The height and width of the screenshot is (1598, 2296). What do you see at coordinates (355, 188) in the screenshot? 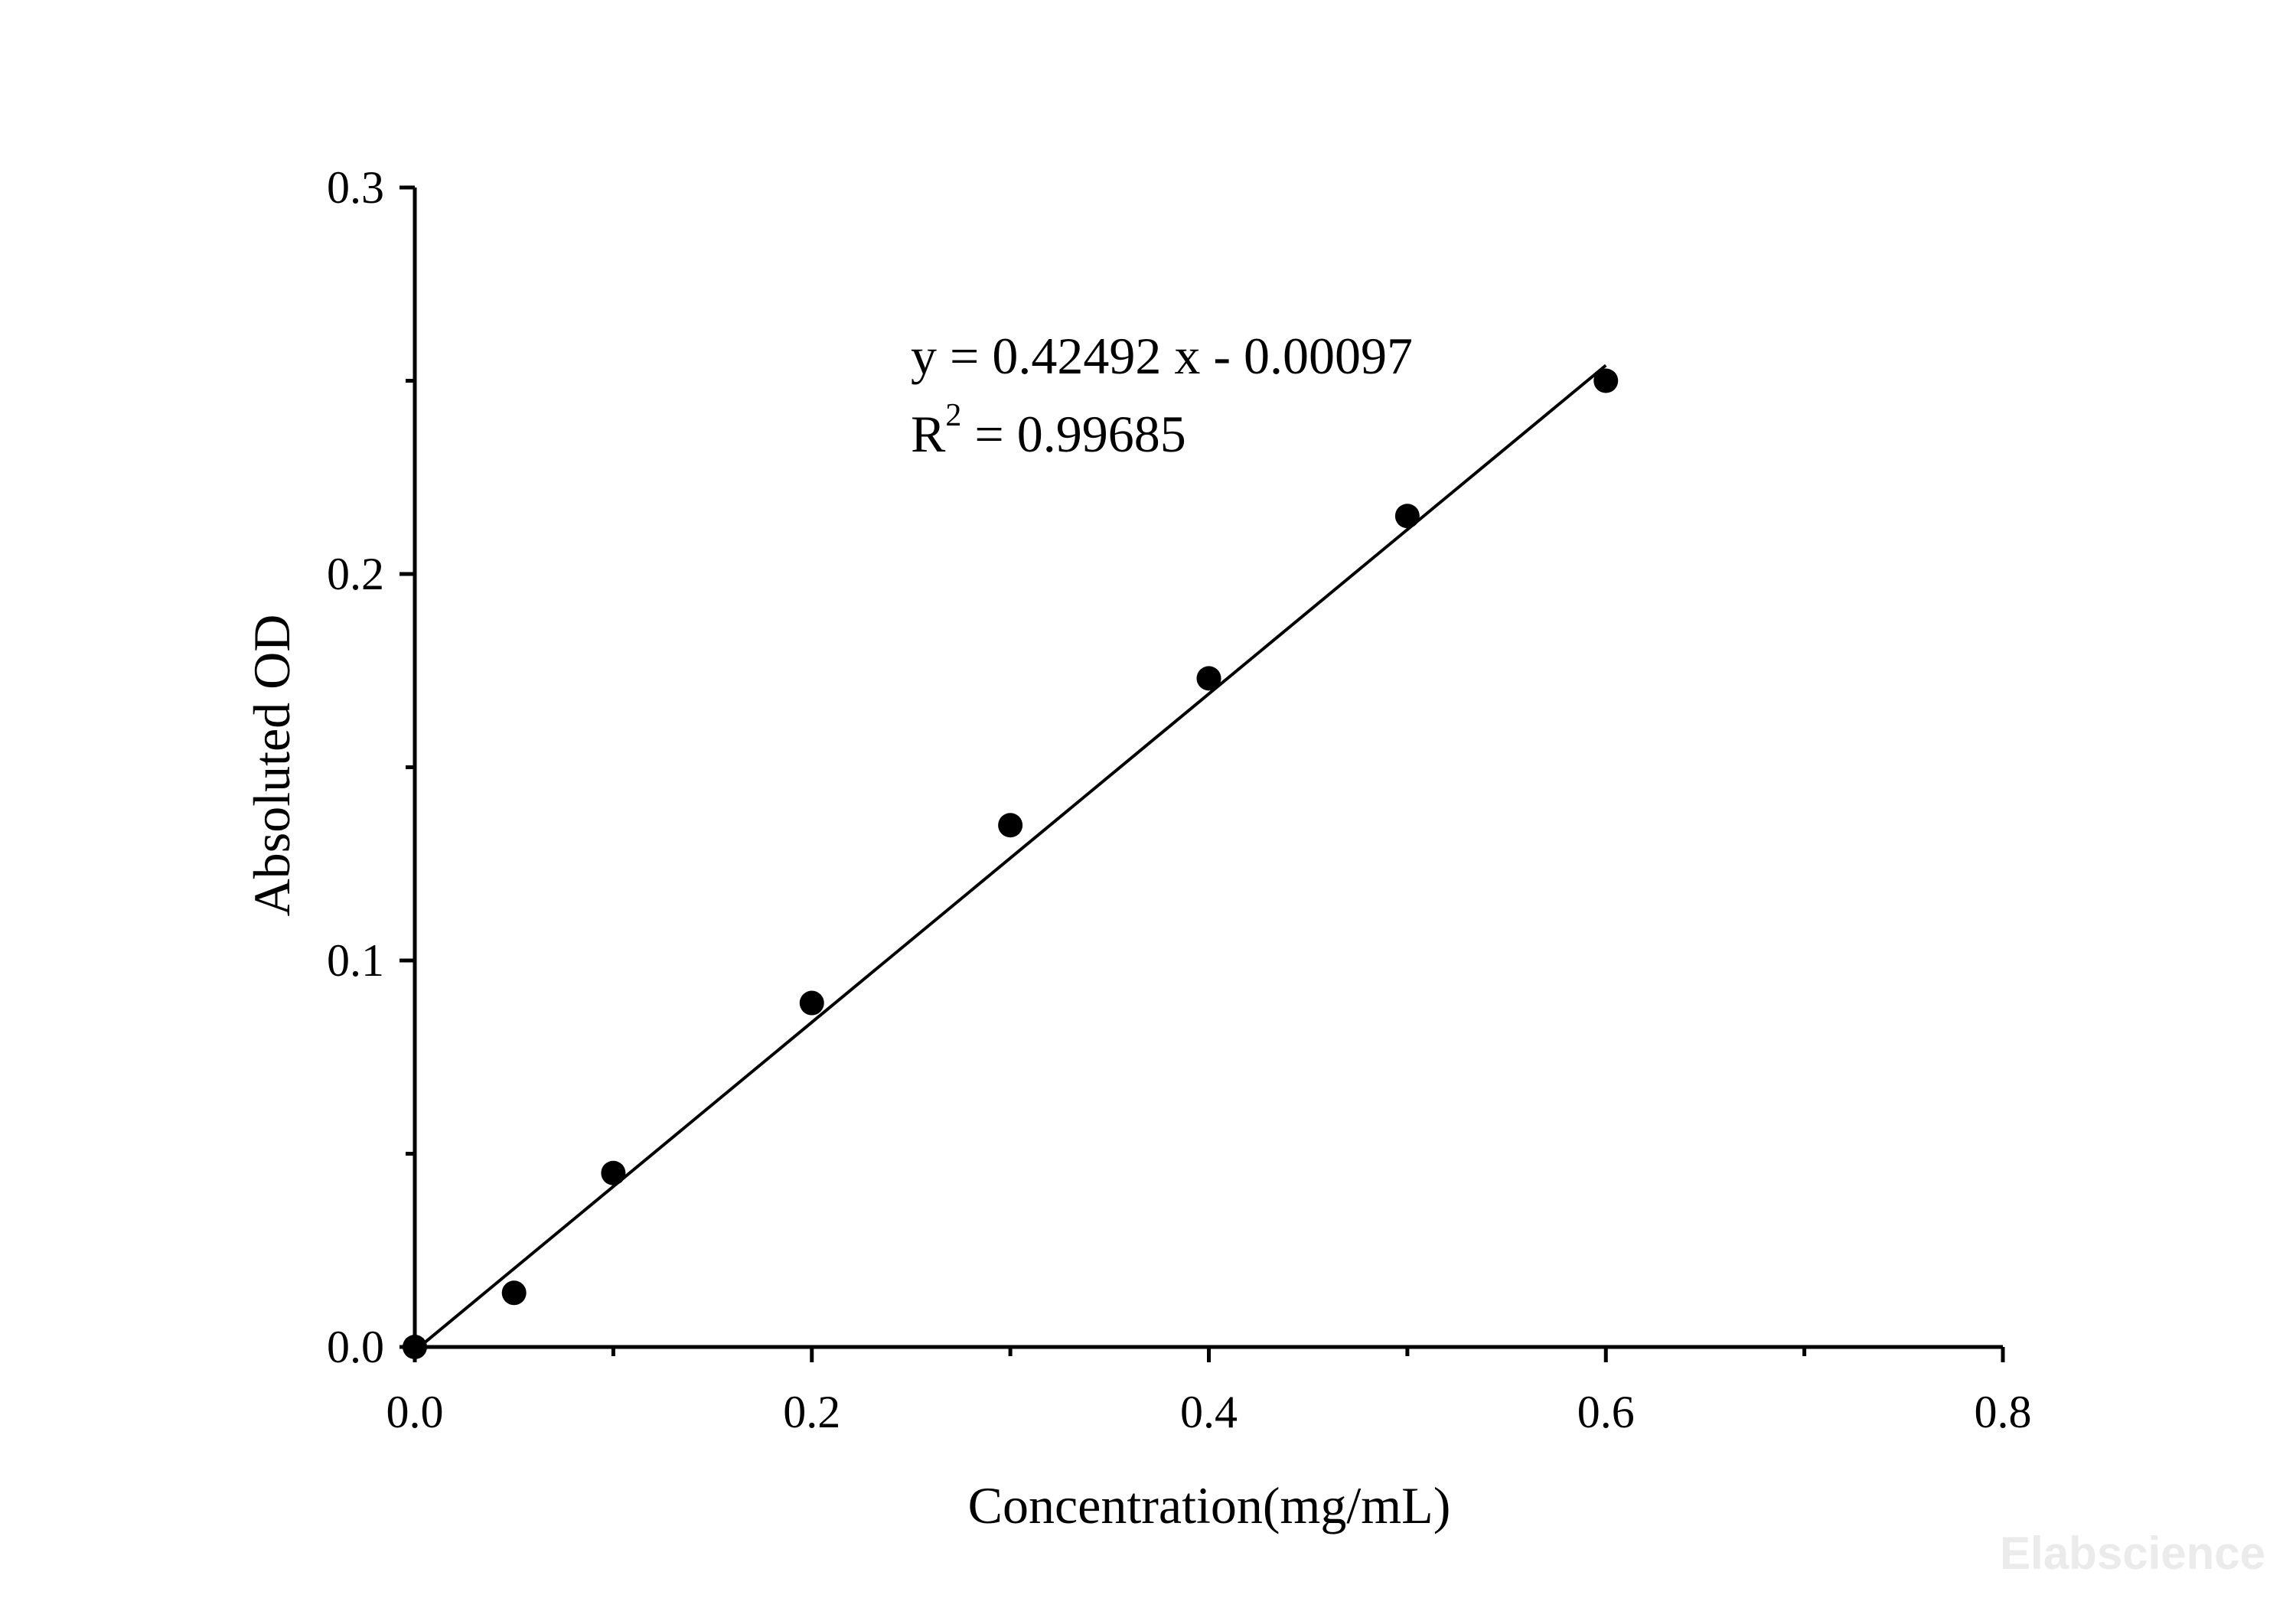
I see `y-tick-label: 0.3` at bounding box center [355, 188].